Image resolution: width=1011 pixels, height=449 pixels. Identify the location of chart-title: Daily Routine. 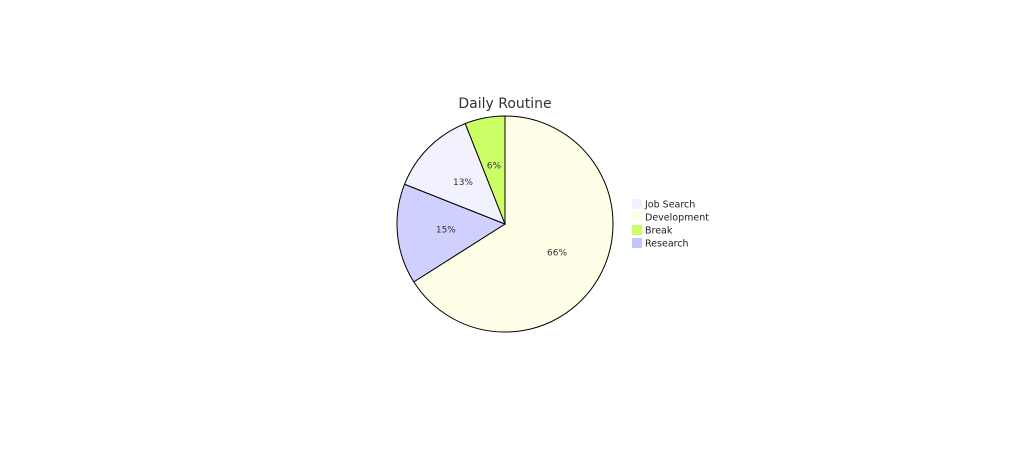
(504, 104).